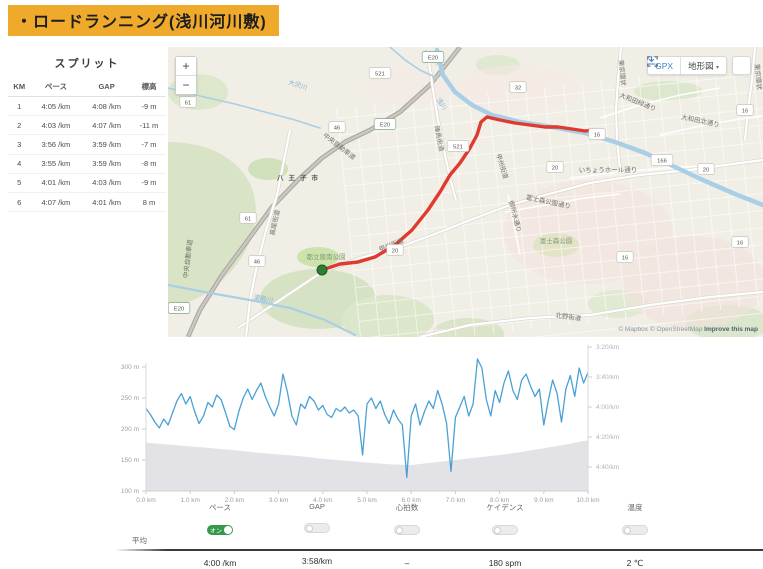  What do you see at coordinates (19, 87) in the screenshot?
I see `col-km: KM` at bounding box center [19, 87].